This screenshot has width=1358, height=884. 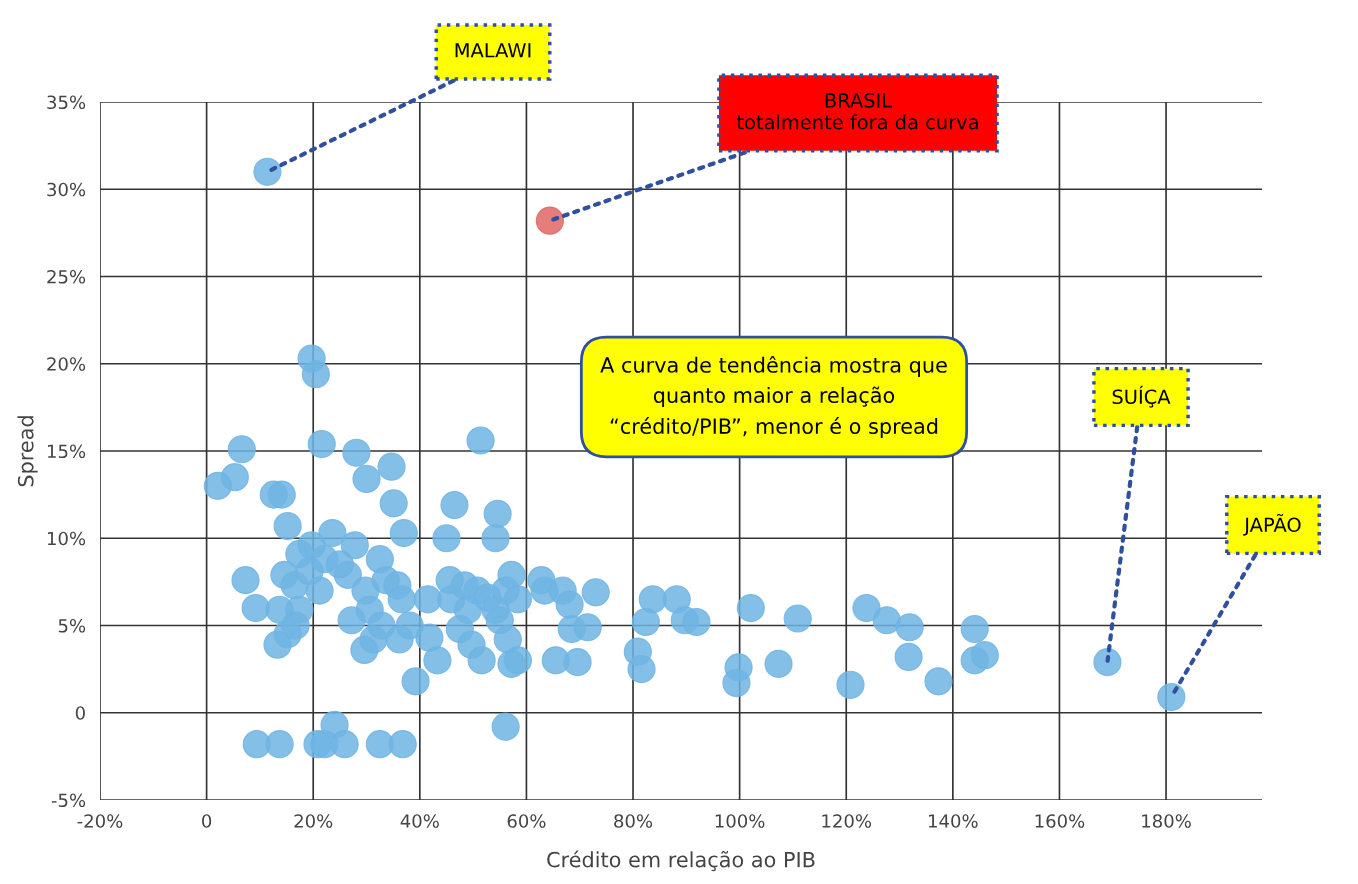 I want to click on x-tick-label: 160%, so click(x=1060, y=821).